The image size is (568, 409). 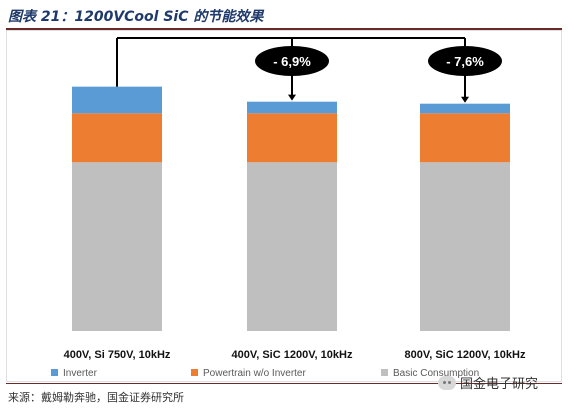 What do you see at coordinates (284, 29) in the screenshot?
I see `title-rule` at bounding box center [284, 29].